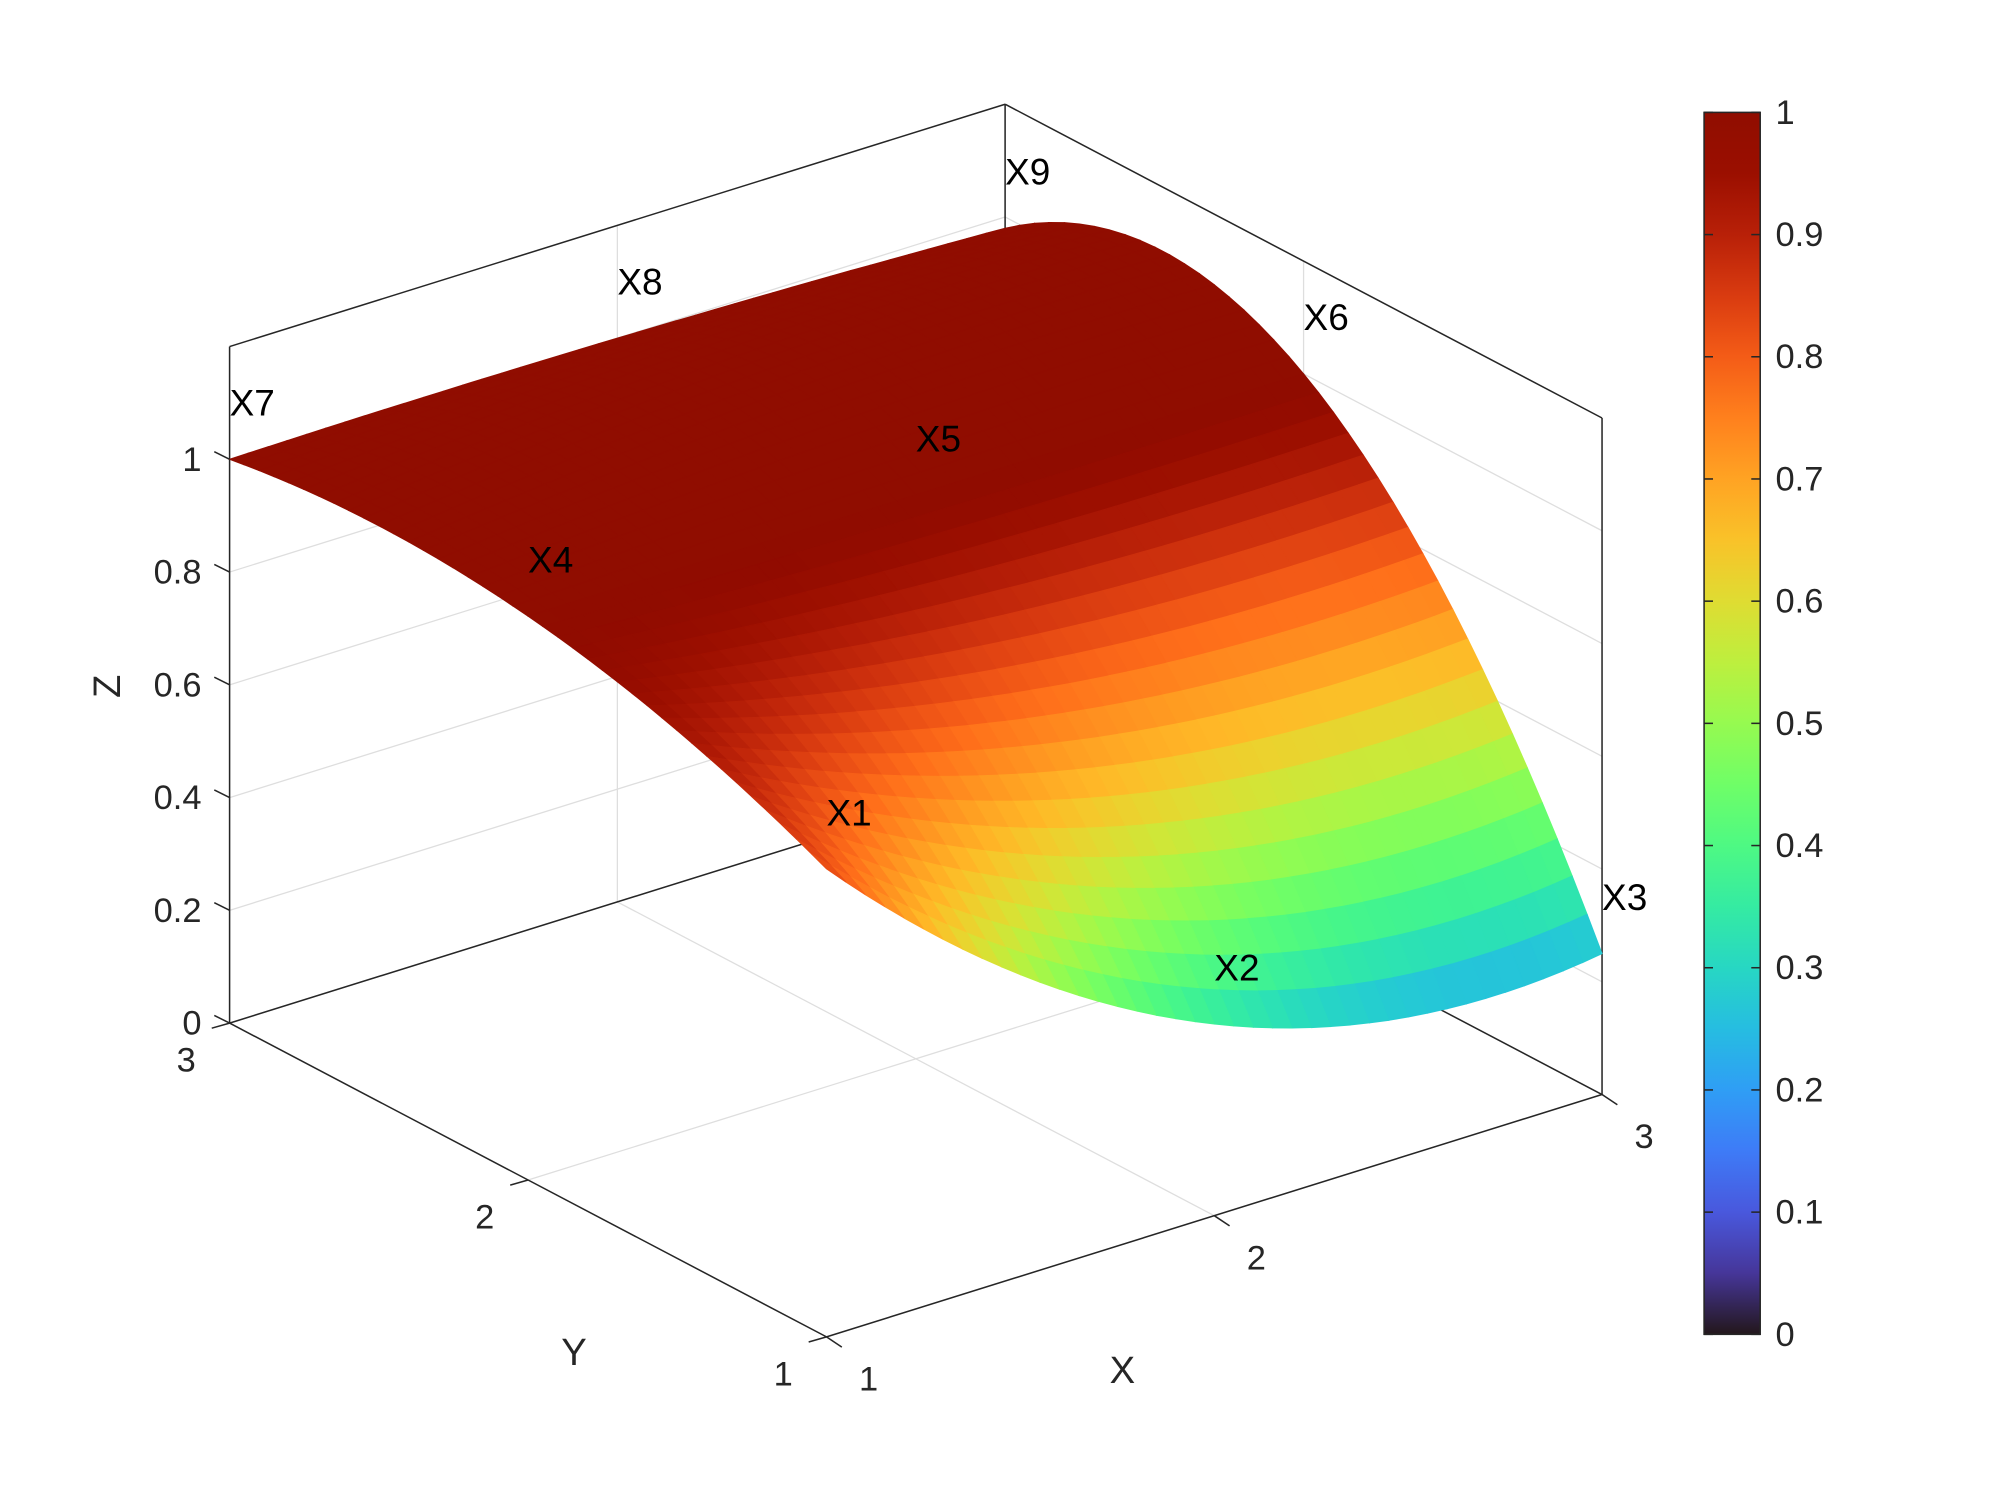 This screenshot has width=2000, height=1499. What do you see at coordinates (1800, 1090) in the screenshot?
I see `colorbar-tick-label: 0.2` at bounding box center [1800, 1090].